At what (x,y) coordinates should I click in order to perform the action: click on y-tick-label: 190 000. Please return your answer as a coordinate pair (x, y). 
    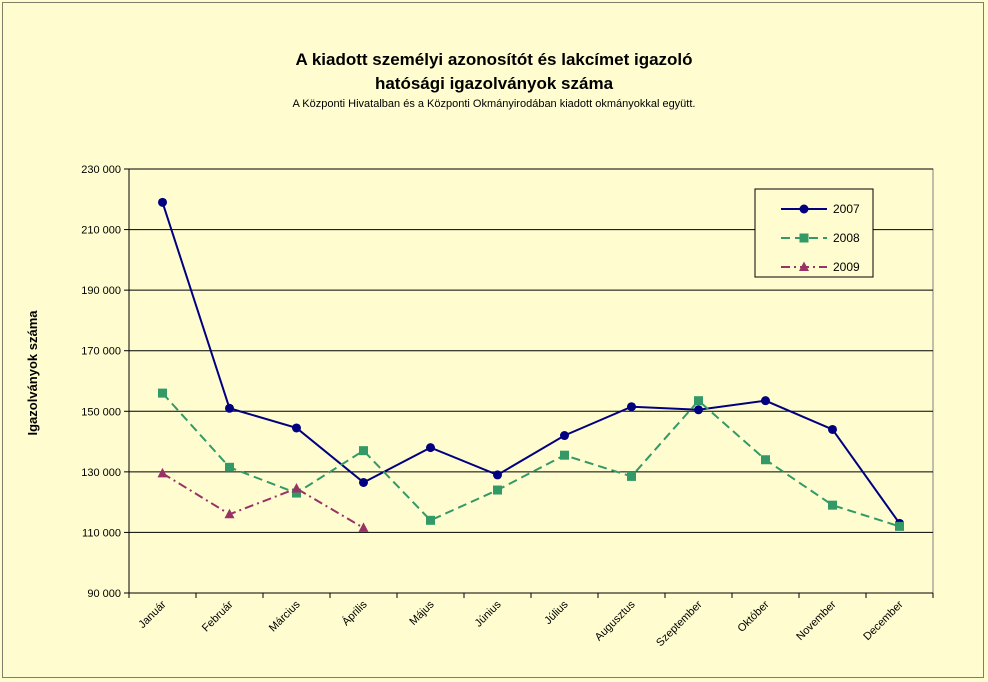
    Looking at the image, I should click on (101, 291).